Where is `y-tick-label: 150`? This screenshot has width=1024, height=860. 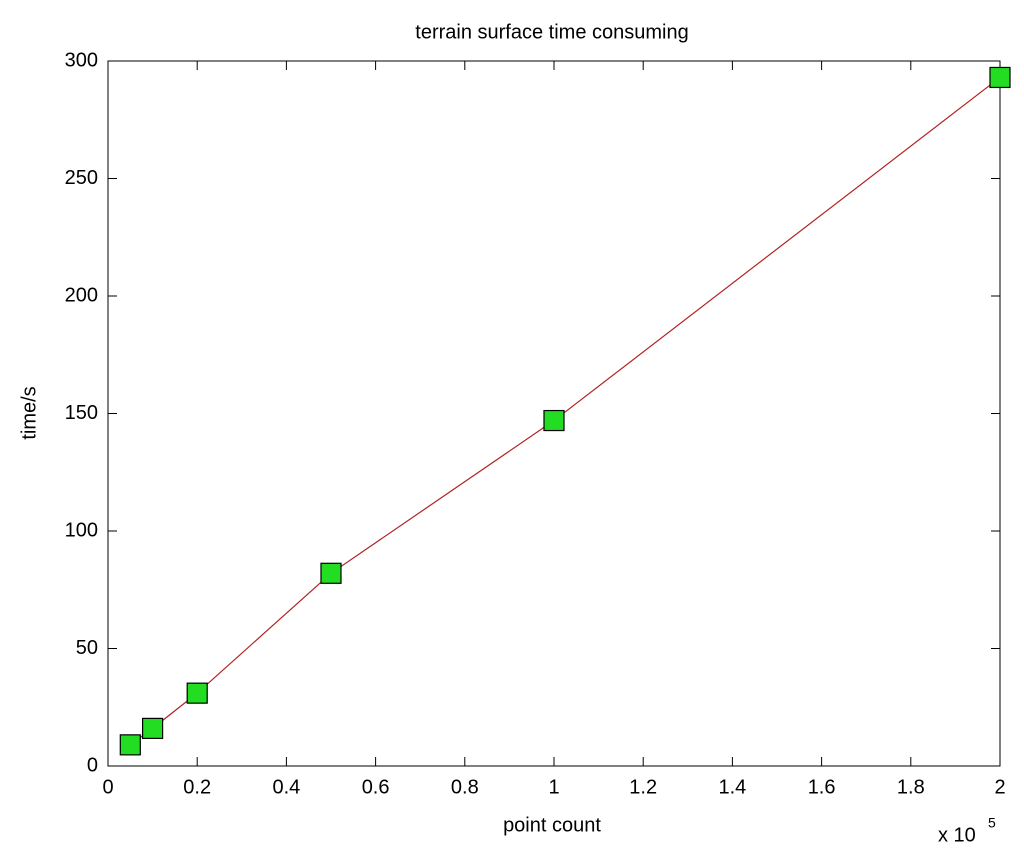 y-tick-label: 150 is located at coordinates (81, 413).